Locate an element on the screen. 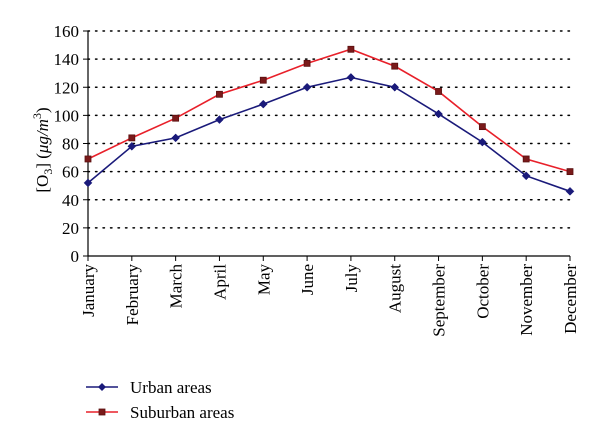  x-tick-label: August is located at coordinates (395, 288).